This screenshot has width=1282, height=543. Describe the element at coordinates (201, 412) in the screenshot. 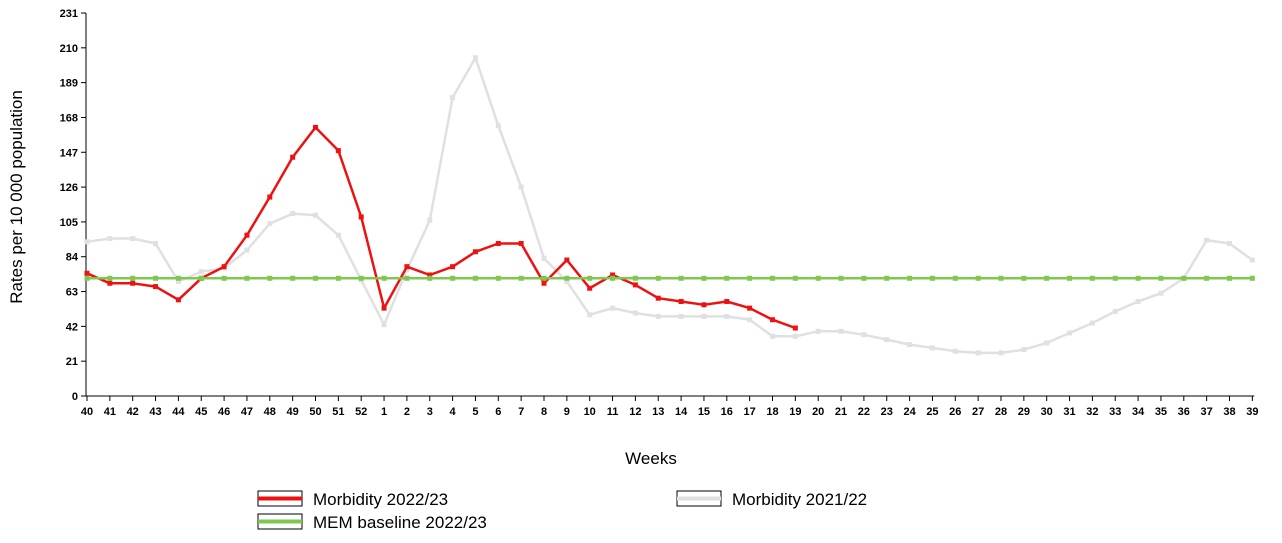

I see `x-tick-label: 45` at that location.